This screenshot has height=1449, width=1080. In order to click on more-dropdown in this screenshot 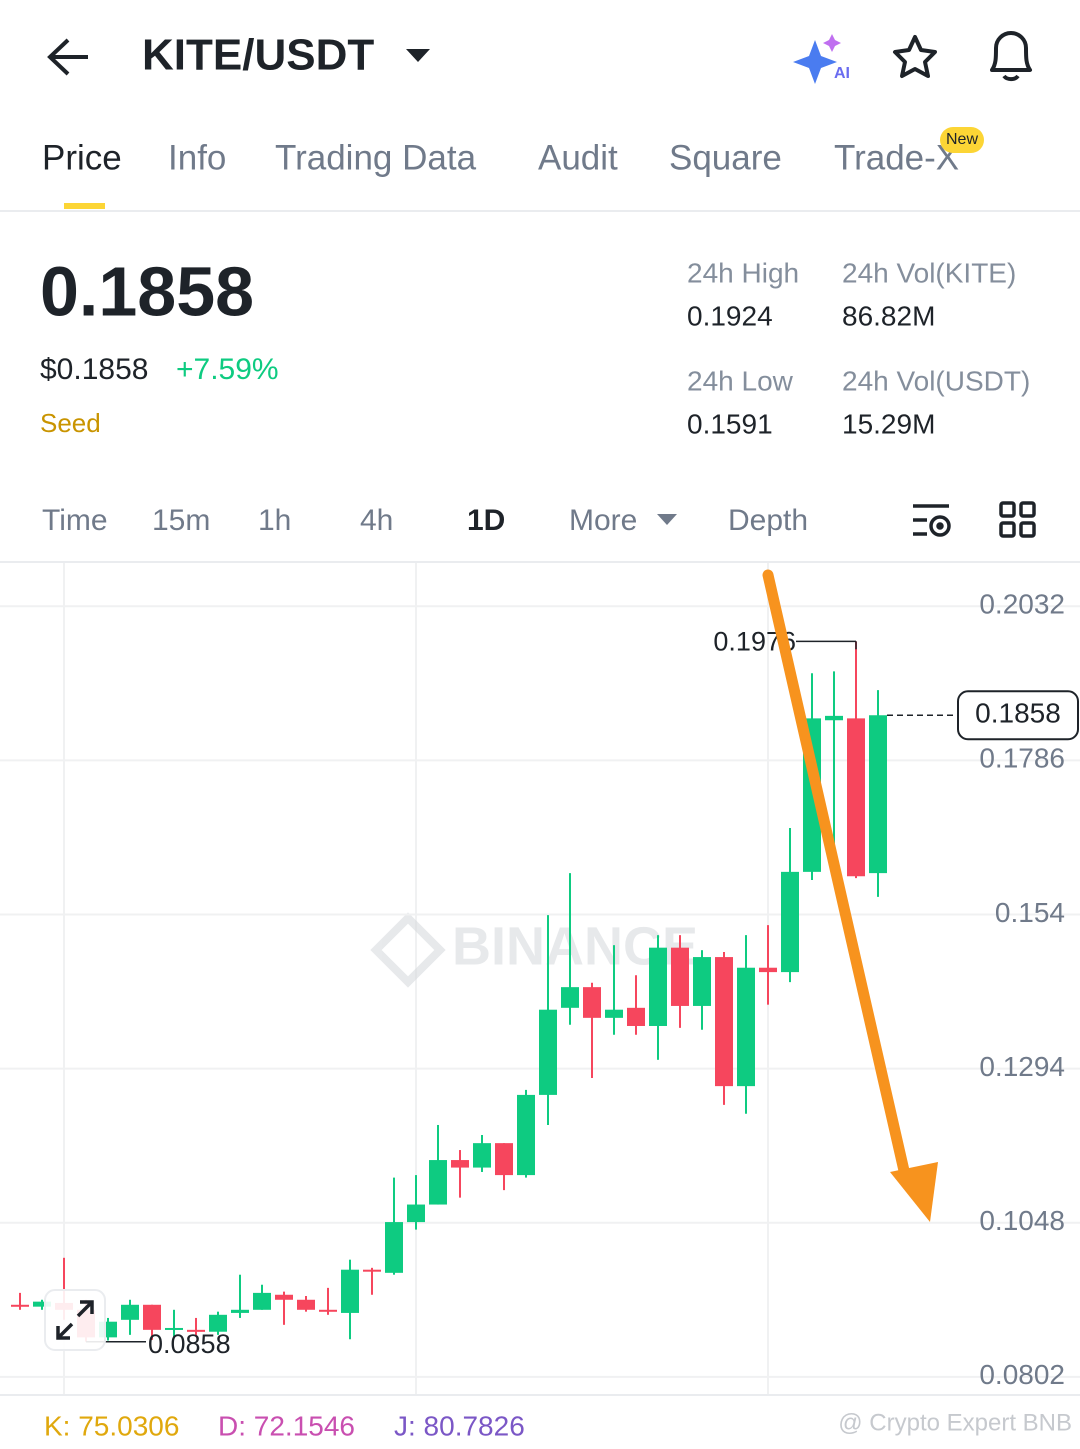, I will do `click(667, 519)`.